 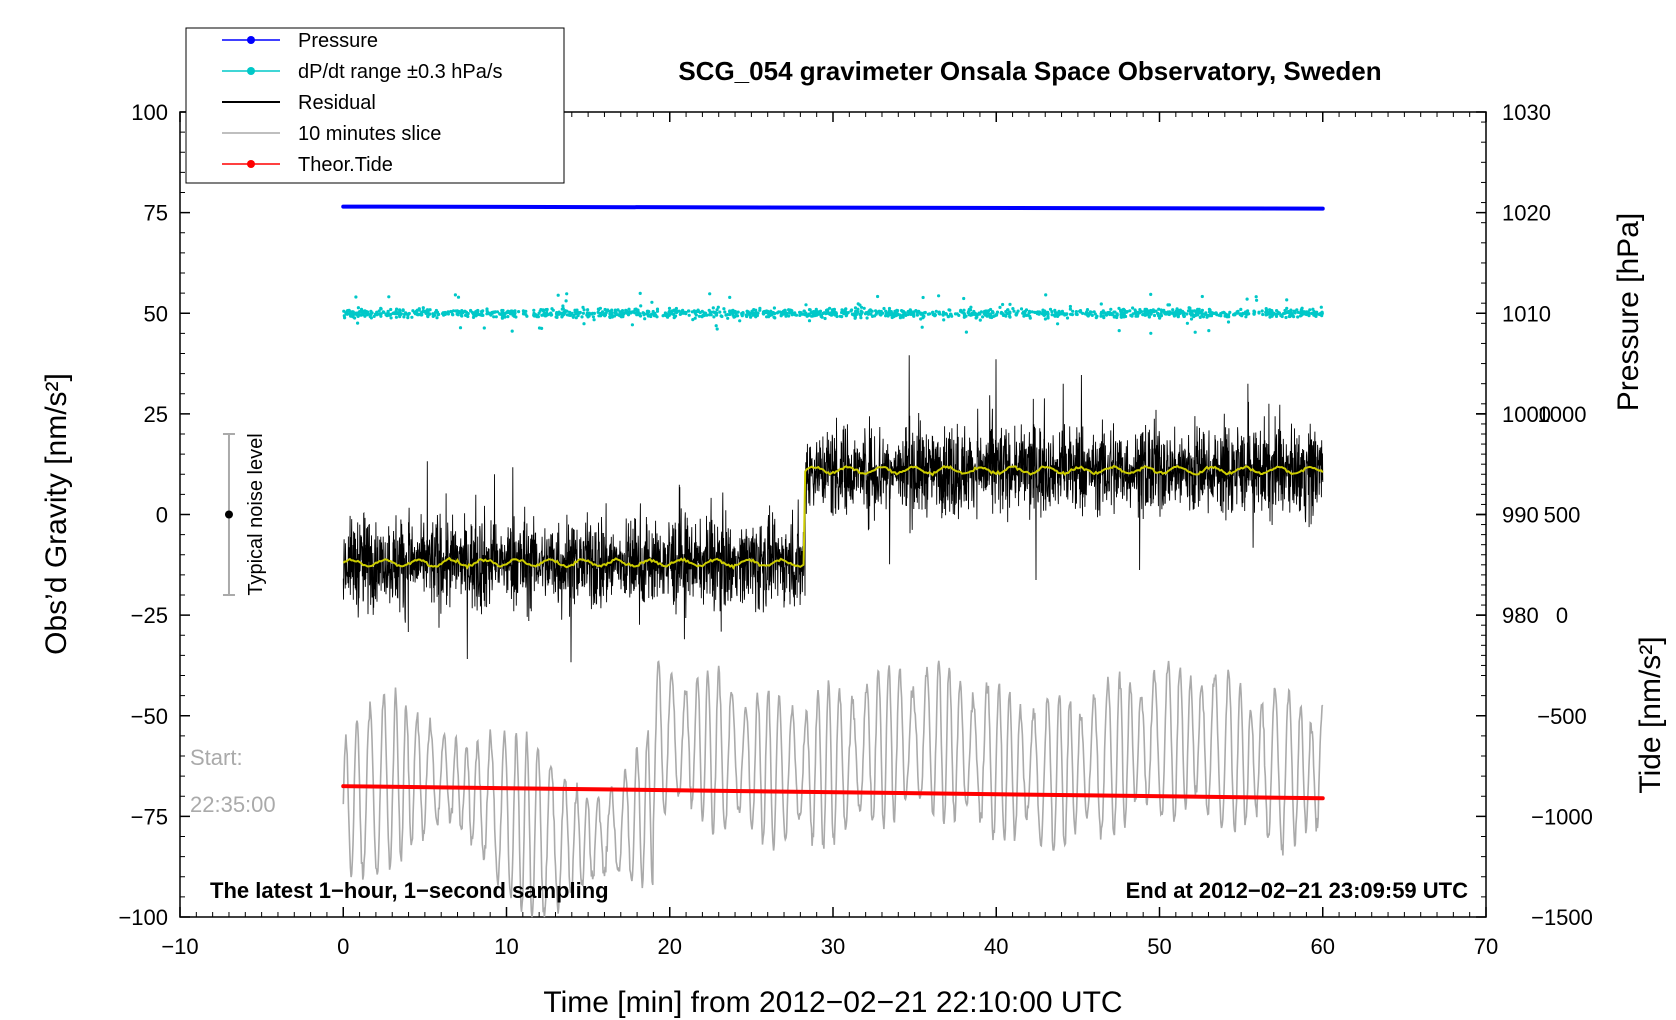 What do you see at coordinates (179, 946) in the screenshot?
I see `x-tick-label: −10` at bounding box center [179, 946].